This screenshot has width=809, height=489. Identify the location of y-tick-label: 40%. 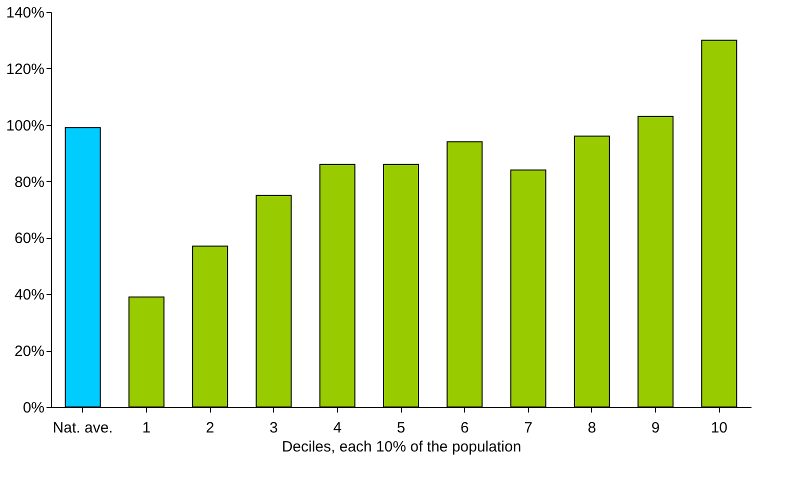
(29, 295).